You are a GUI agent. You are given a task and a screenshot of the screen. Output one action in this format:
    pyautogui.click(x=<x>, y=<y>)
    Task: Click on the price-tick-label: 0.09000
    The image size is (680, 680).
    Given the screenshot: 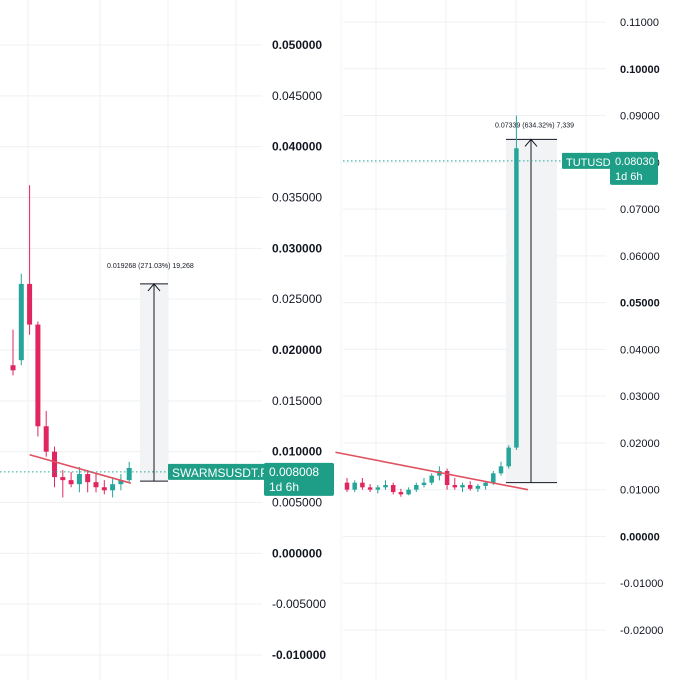 What is the action you would take?
    pyautogui.click(x=640, y=117)
    